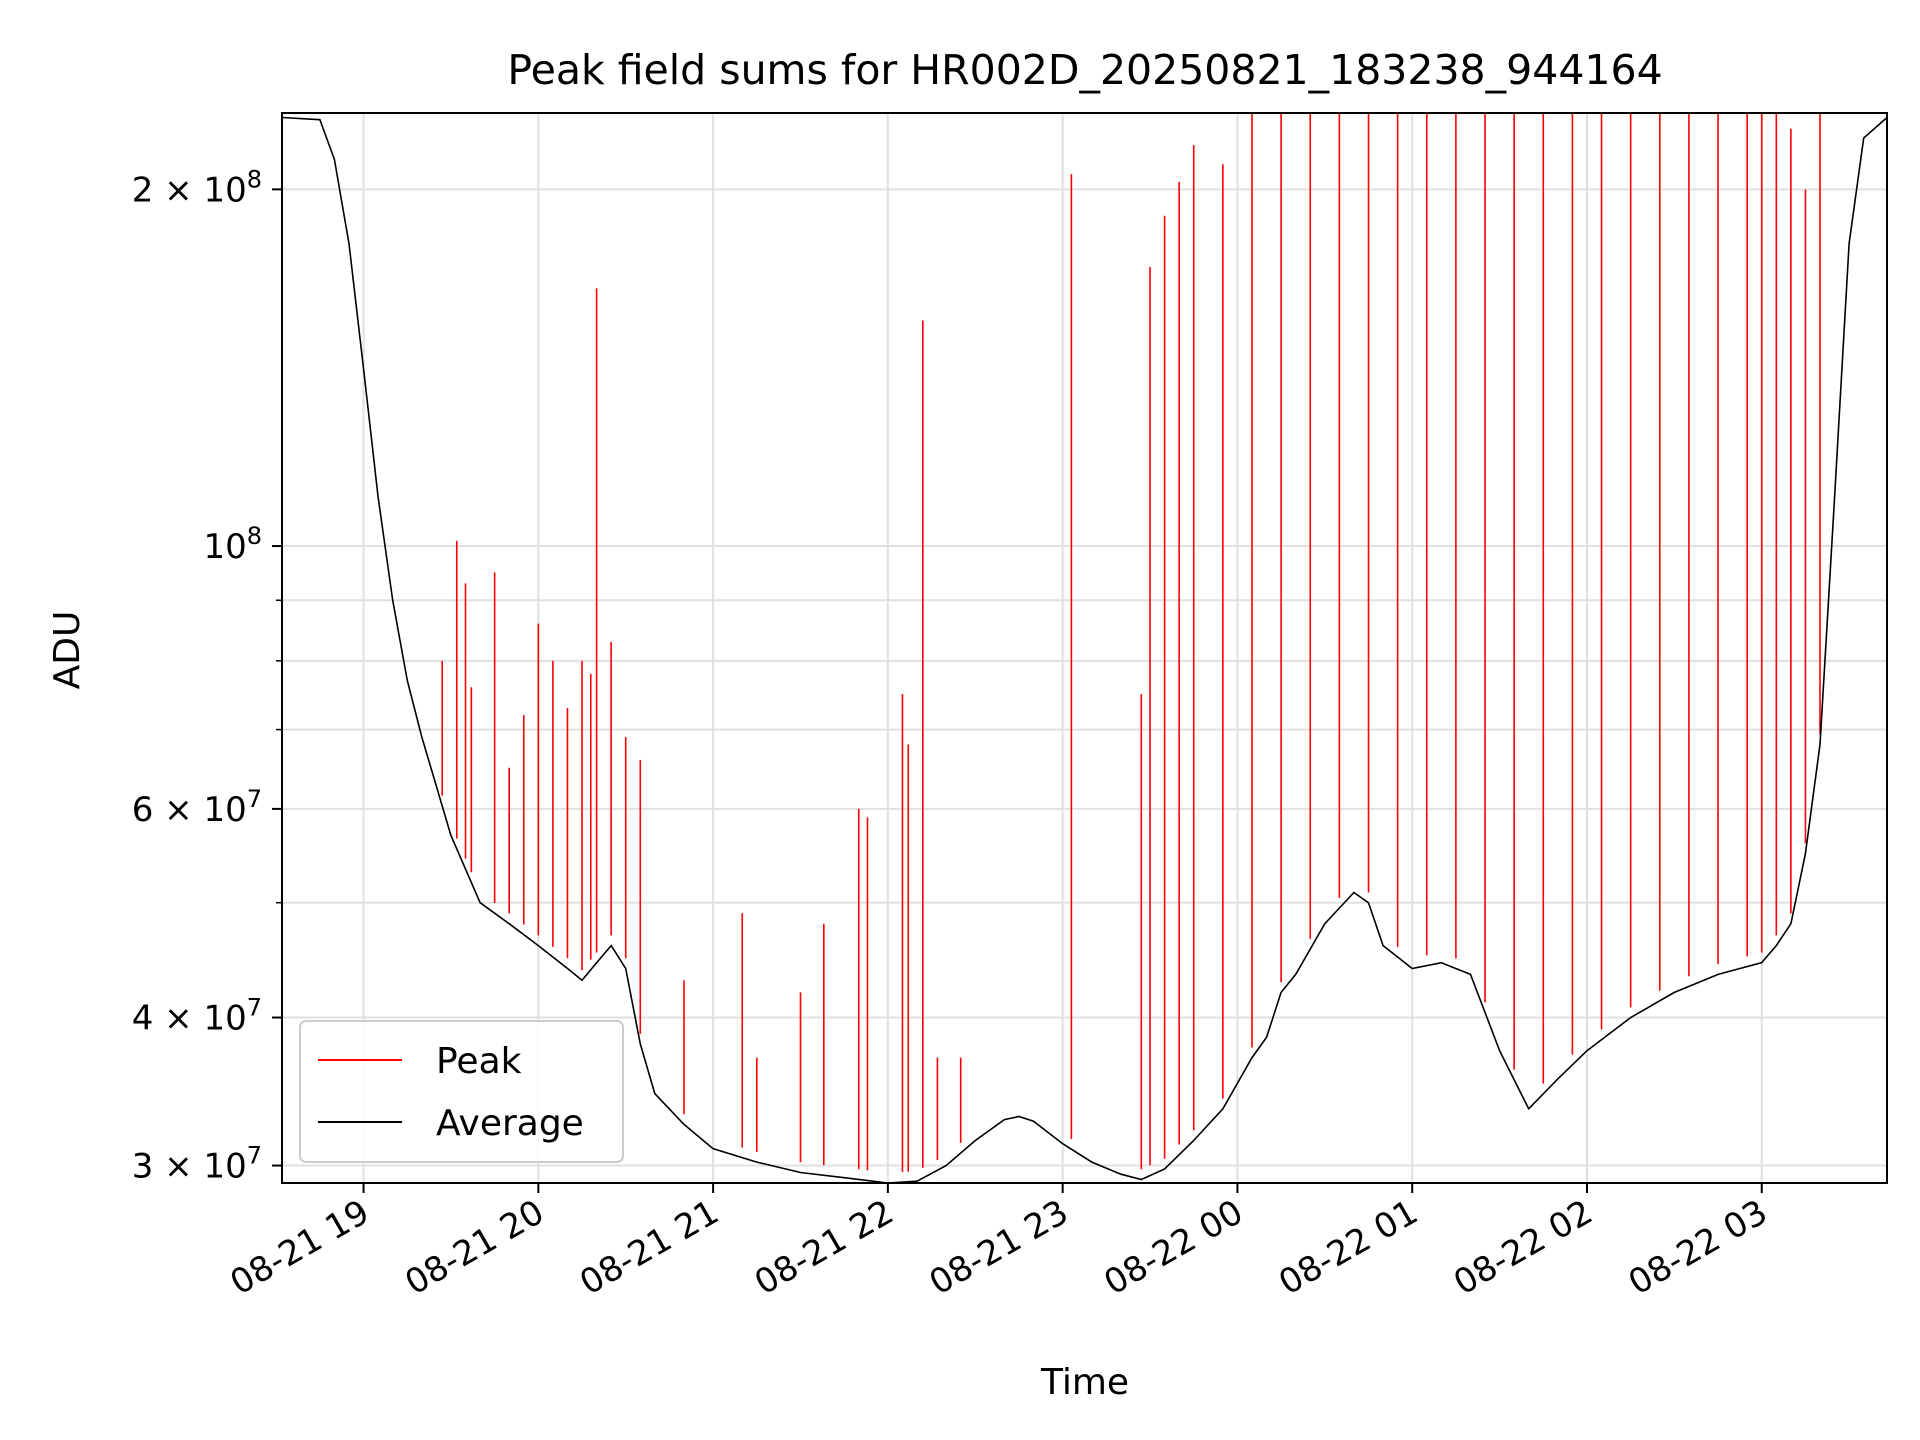  I want to click on legend-average-label: Average, so click(510, 1123).